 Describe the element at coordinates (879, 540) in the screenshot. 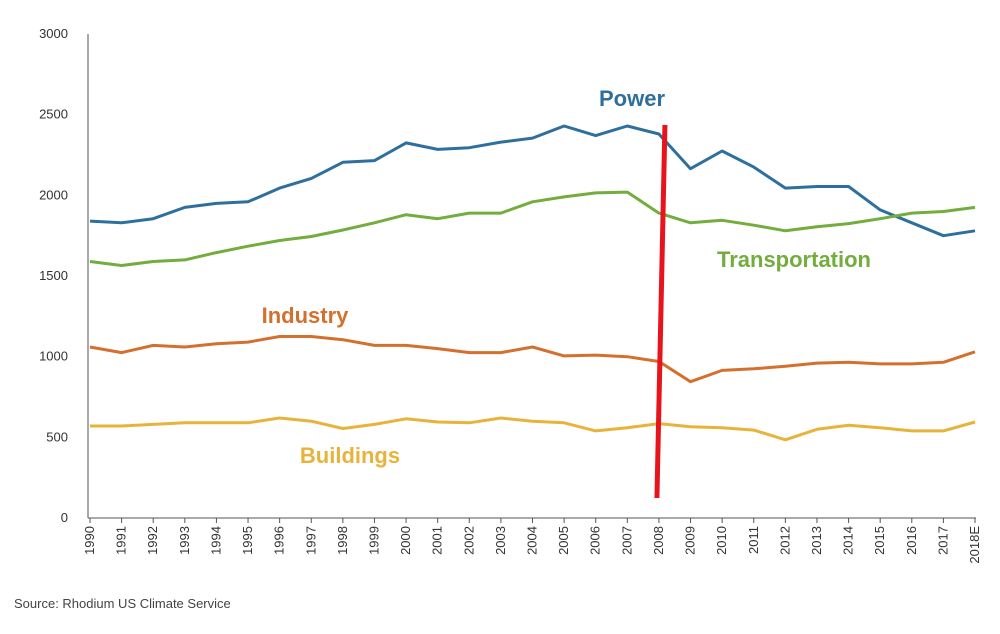

I see `x-tick-label: 2015` at that location.